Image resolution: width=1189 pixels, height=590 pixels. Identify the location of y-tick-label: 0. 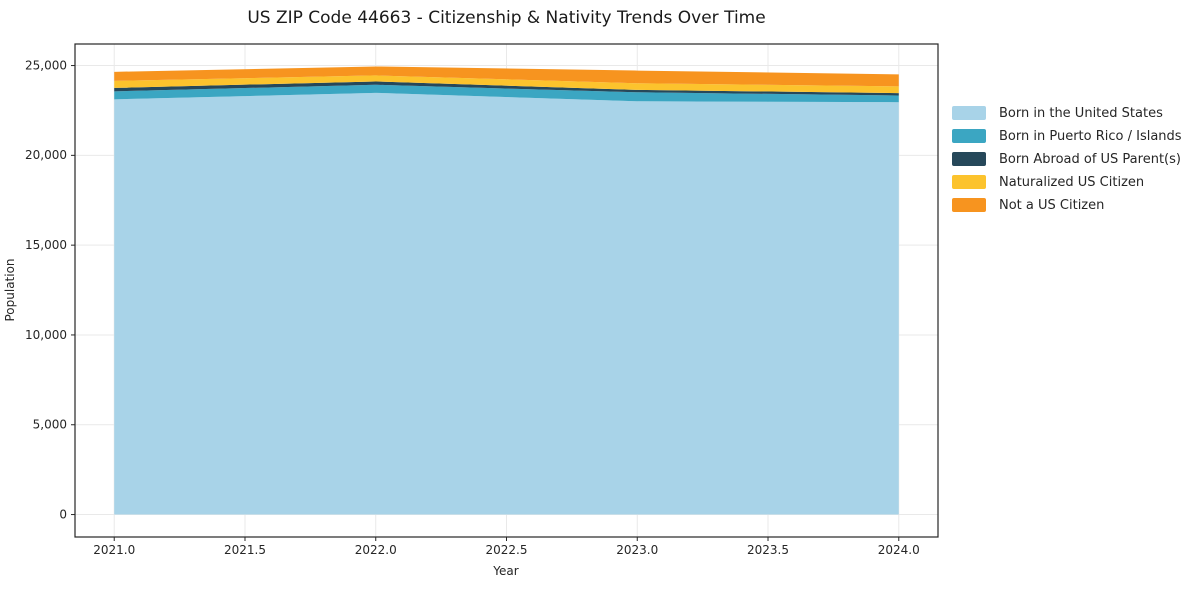
(63, 514).